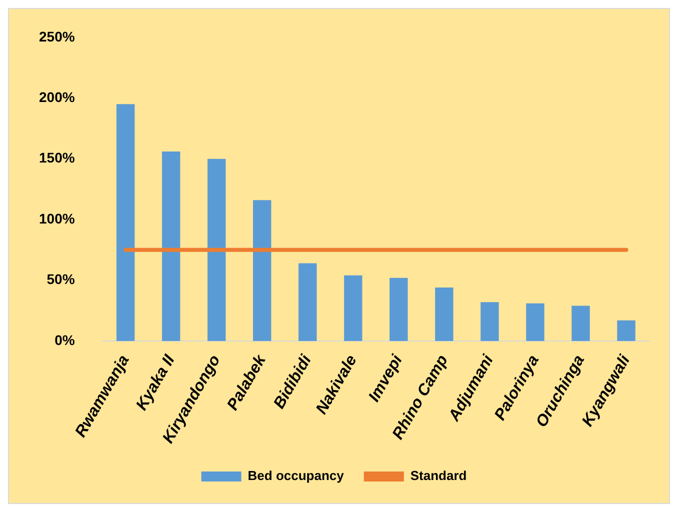 The image size is (678, 512). Describe the element at coordinates (57, 218) in the screenshot. I see `y-tick-label: 100%` at that location.